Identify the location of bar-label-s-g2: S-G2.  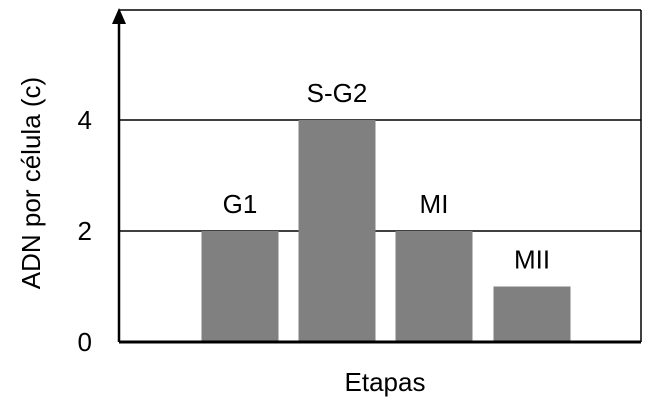
(337, 93).